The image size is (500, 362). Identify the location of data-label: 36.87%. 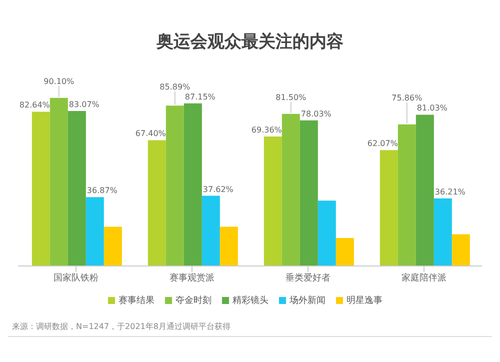
(102, 191).